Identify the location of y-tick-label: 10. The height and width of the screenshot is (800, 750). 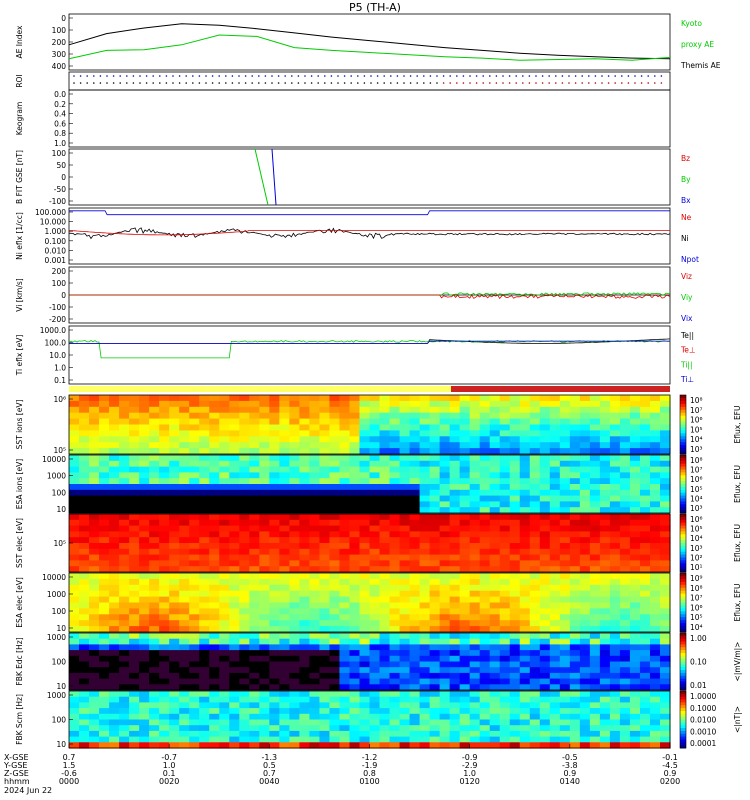
(61, 744).